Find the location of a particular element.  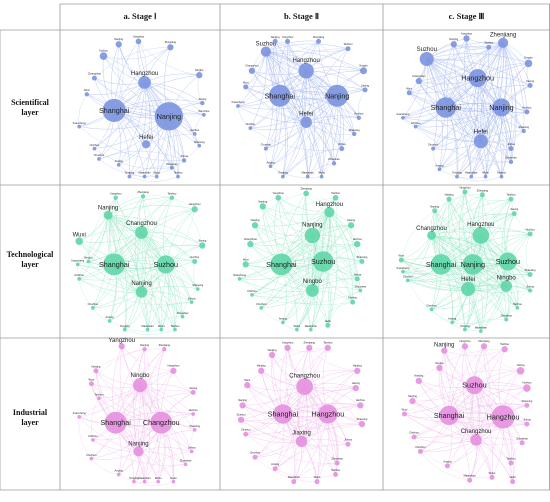

city-label: Chizhou is located at coordinates (408, 277).